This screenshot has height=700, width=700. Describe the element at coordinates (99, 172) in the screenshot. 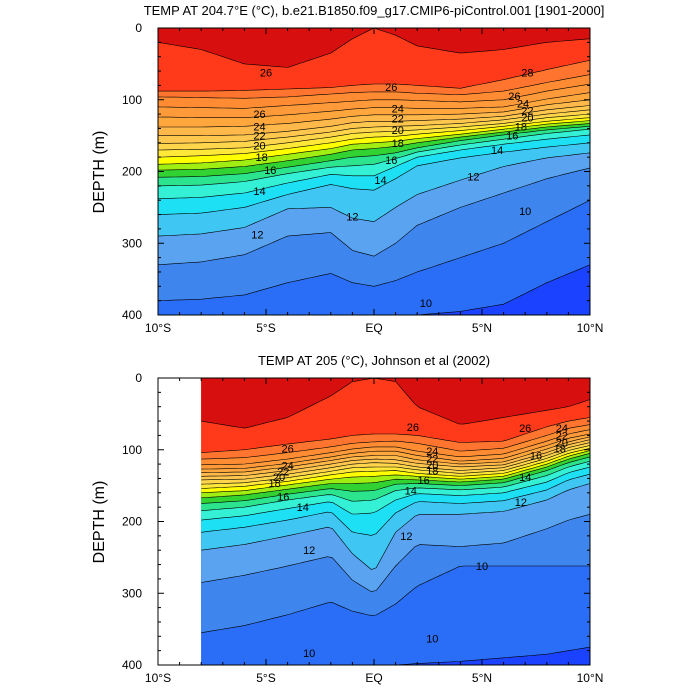

I see `y-axis-label: DEPTH (m)` at that location.